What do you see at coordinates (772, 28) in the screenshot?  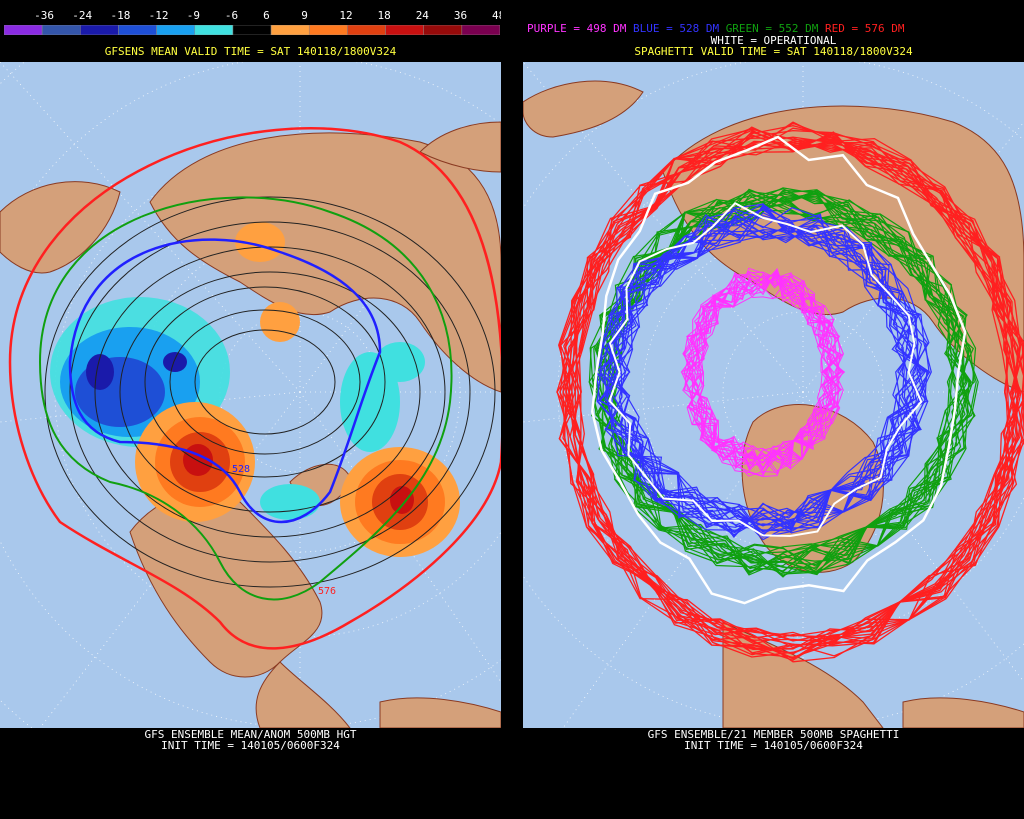 I see `legend-green: GREEN = 552 DM` at bounding box center [772, 28].